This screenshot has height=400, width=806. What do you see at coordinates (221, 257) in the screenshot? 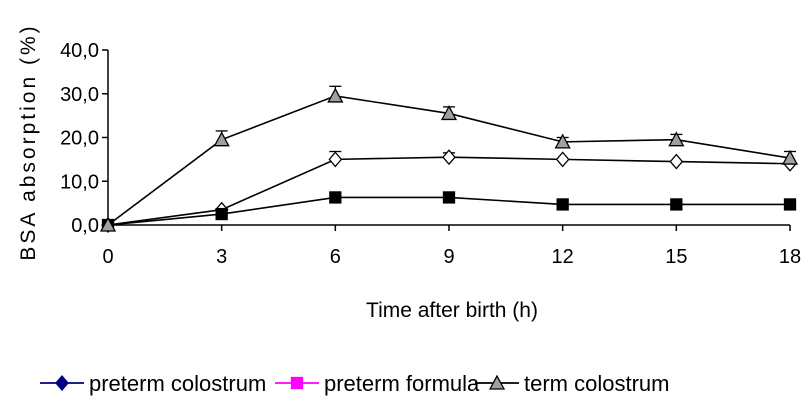
I see `x-tick-label: 3` at bounding box center [221, 257].